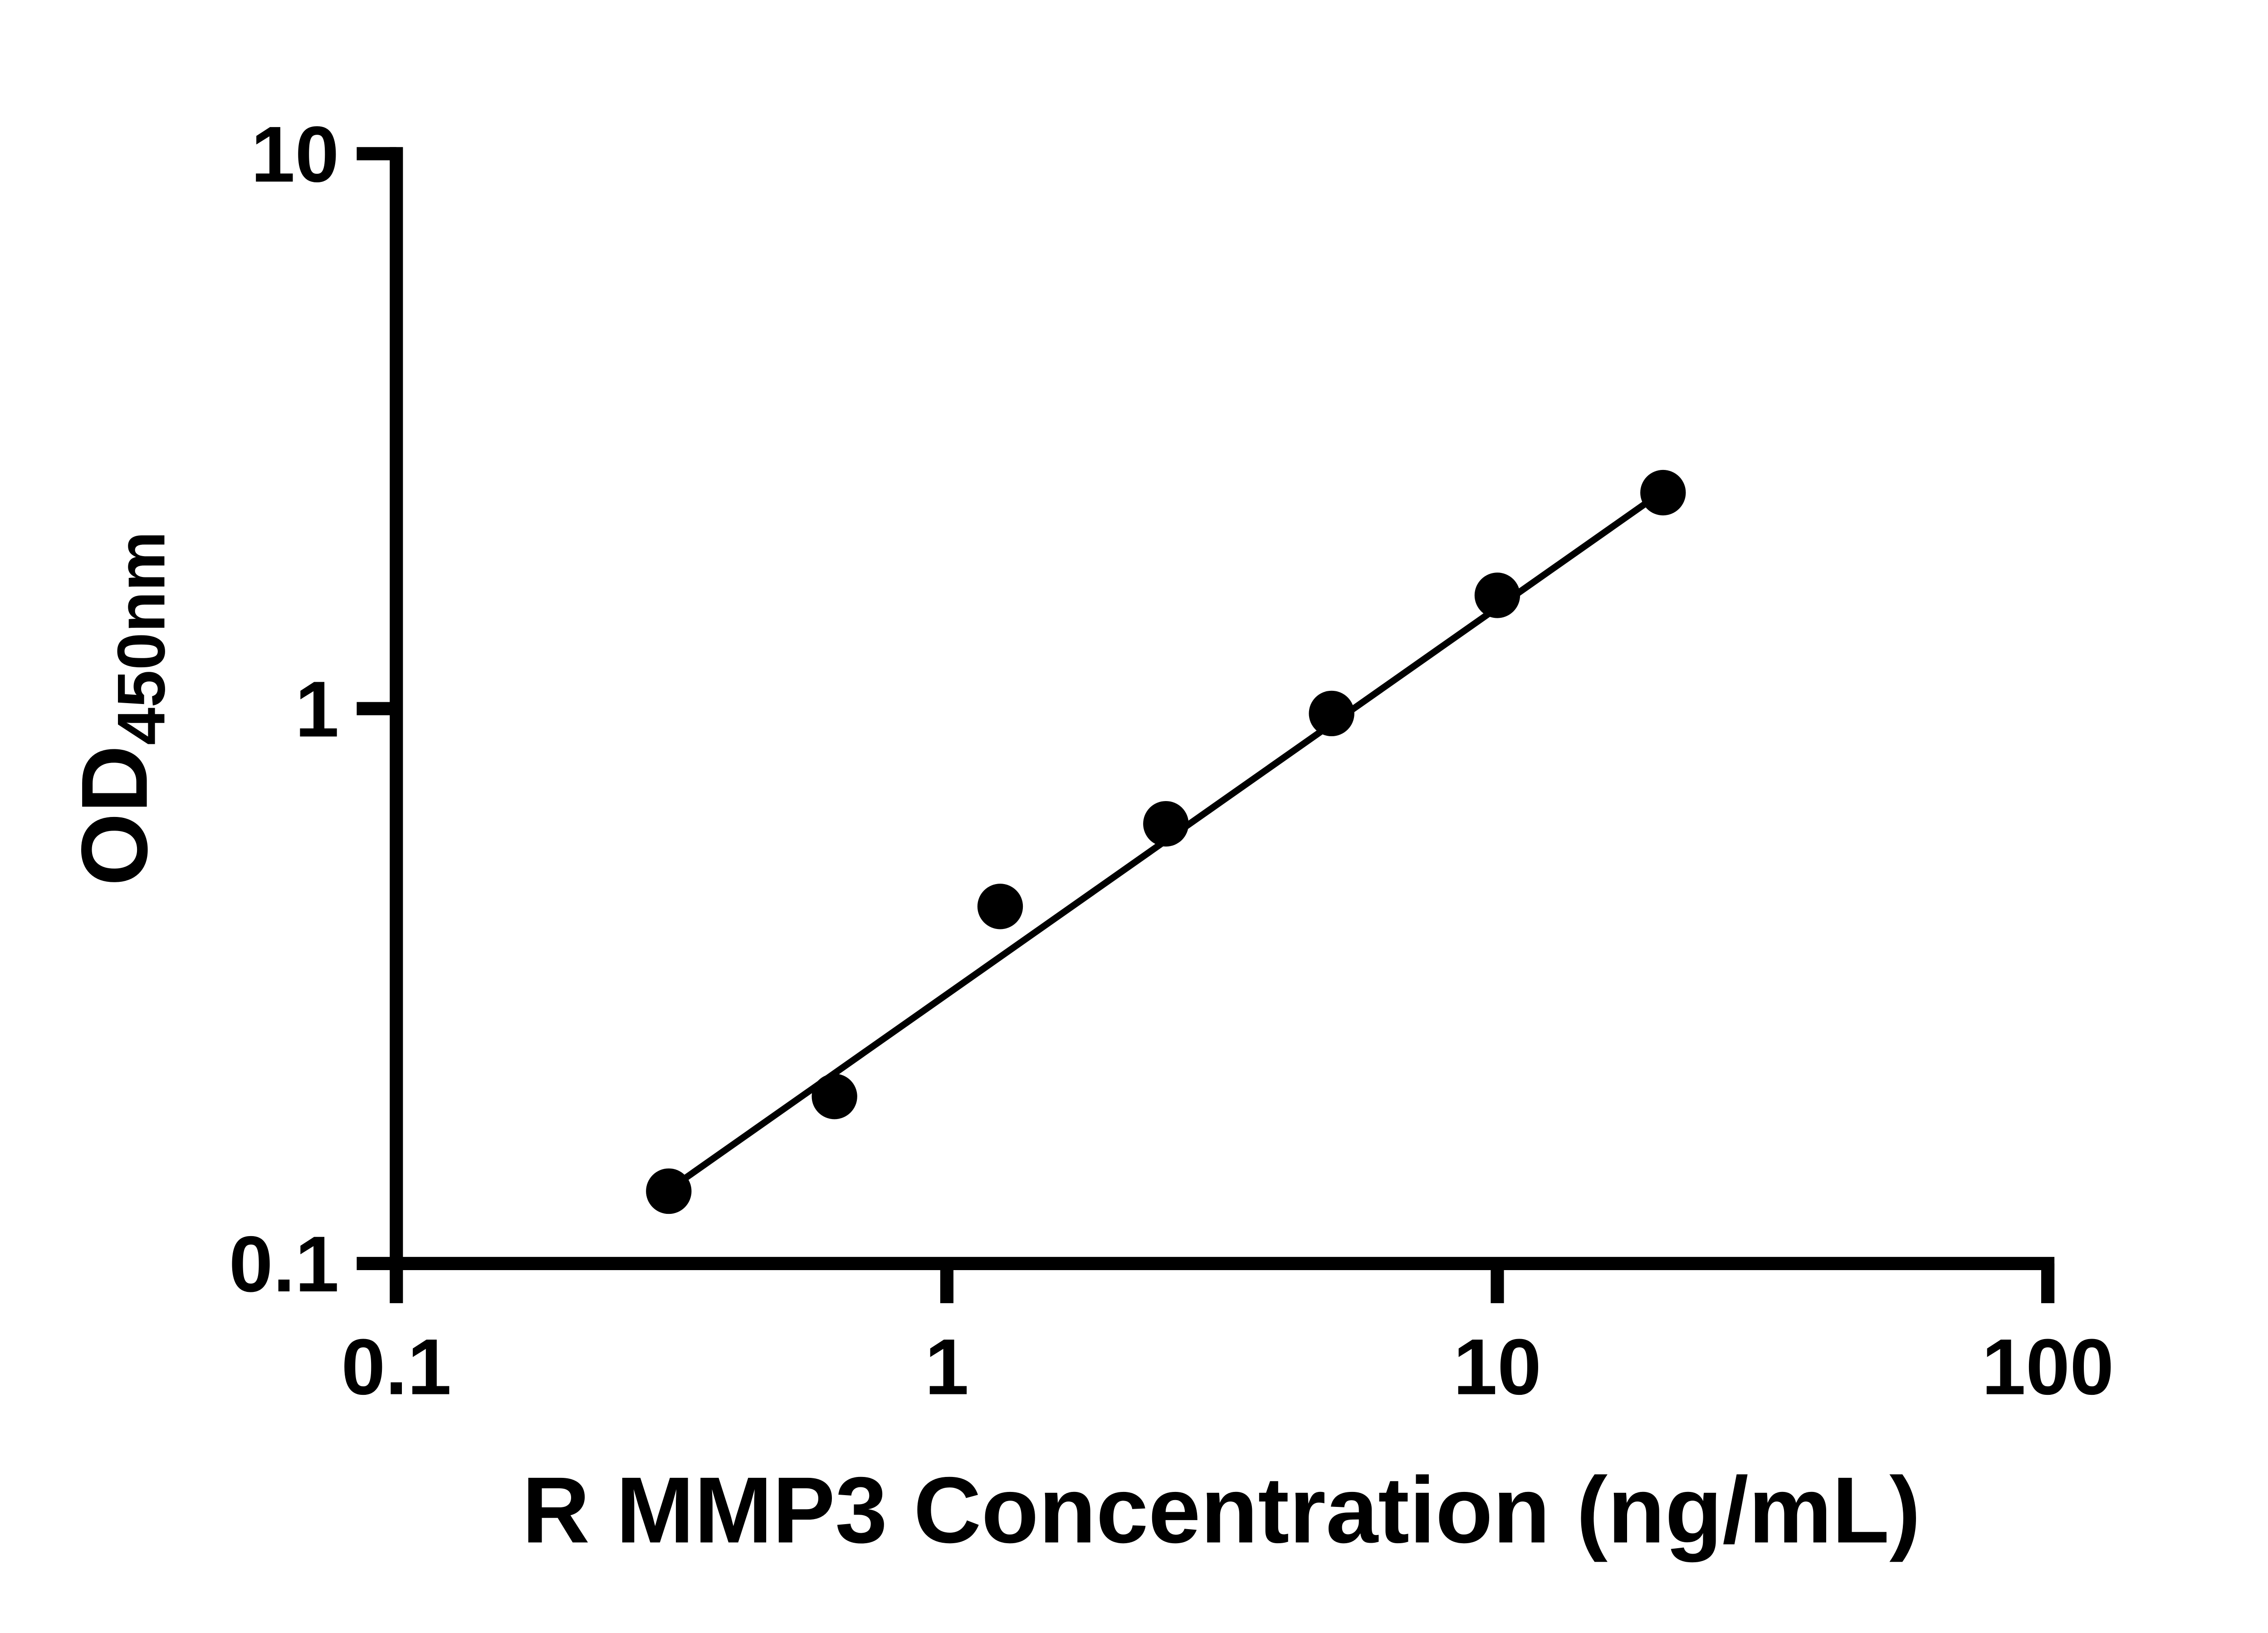  I want to click on y-tick-label: 10, so click(295, 154).